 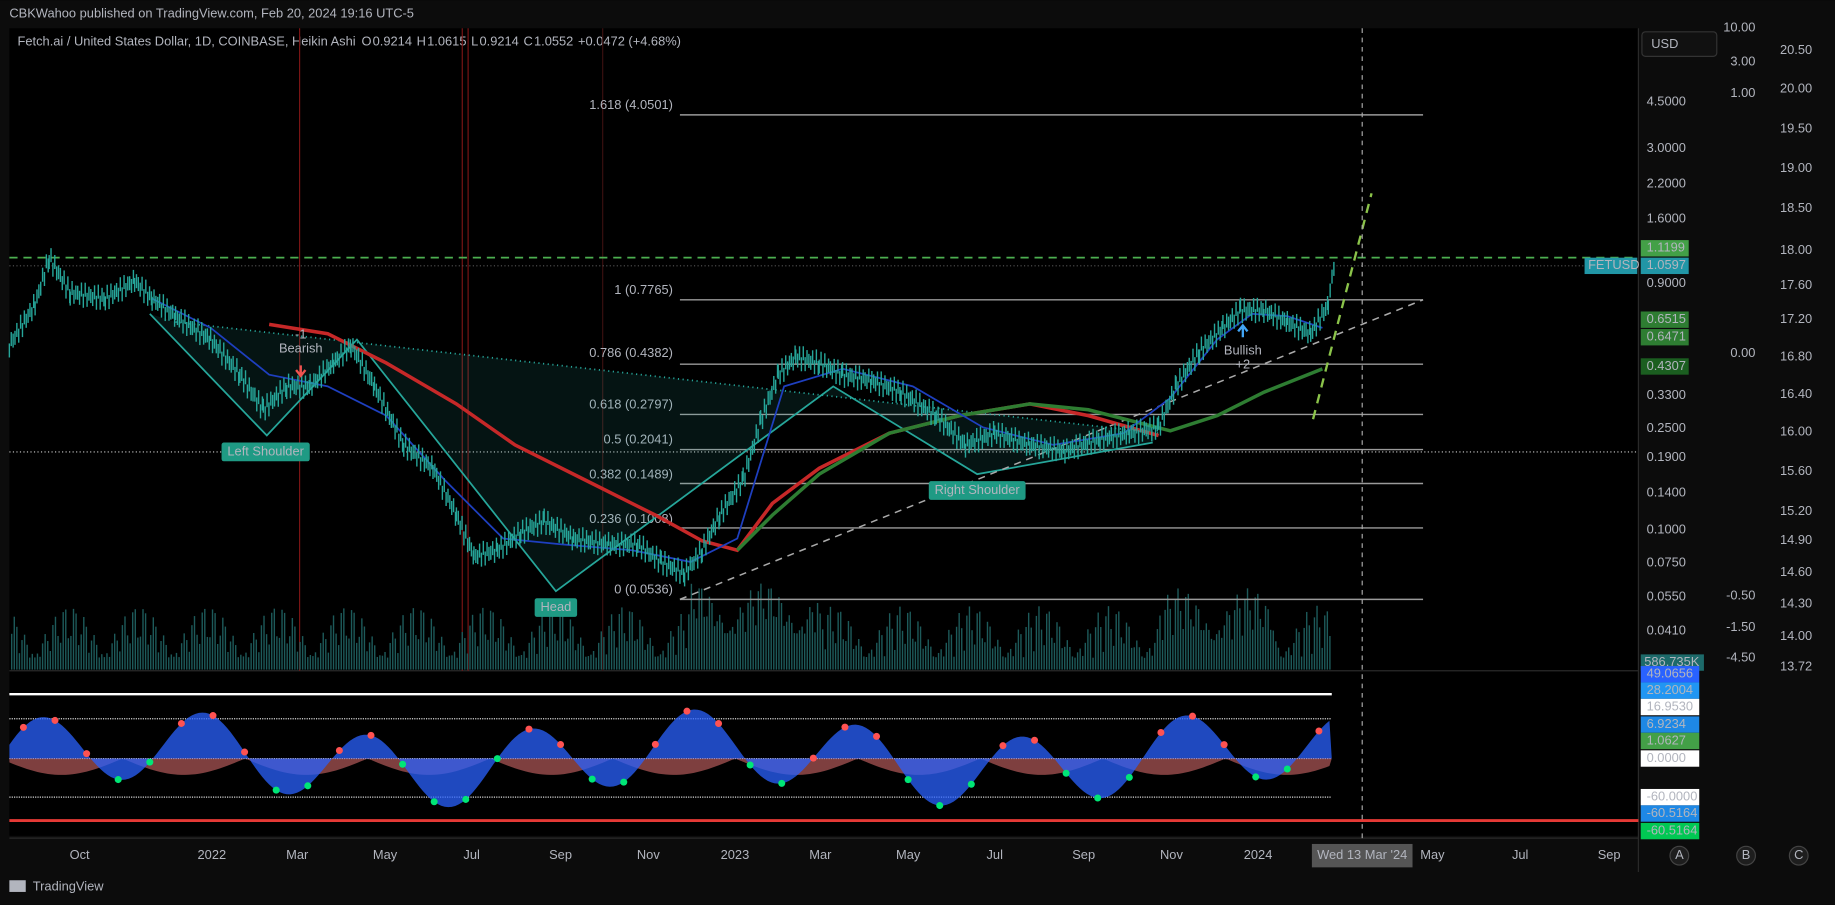 I want to click on axis2-tick-label: -1.50, so click(x=1740, y=626).